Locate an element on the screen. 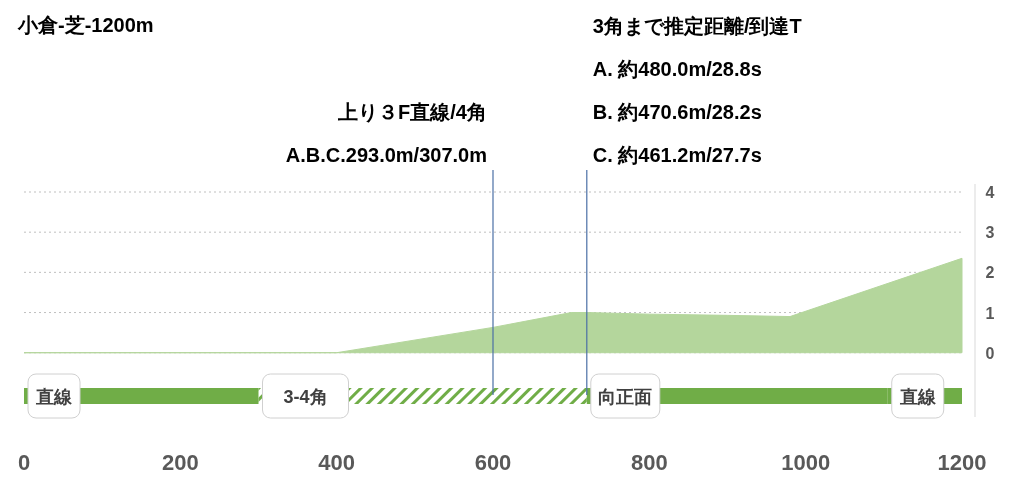  ref-line-label: 3角まで推定距離/到達T A. 約480.0m/28.8s B. 約470.6m/28.2s C. 約461.2m/27.7s is located at coordinates (697, 90).